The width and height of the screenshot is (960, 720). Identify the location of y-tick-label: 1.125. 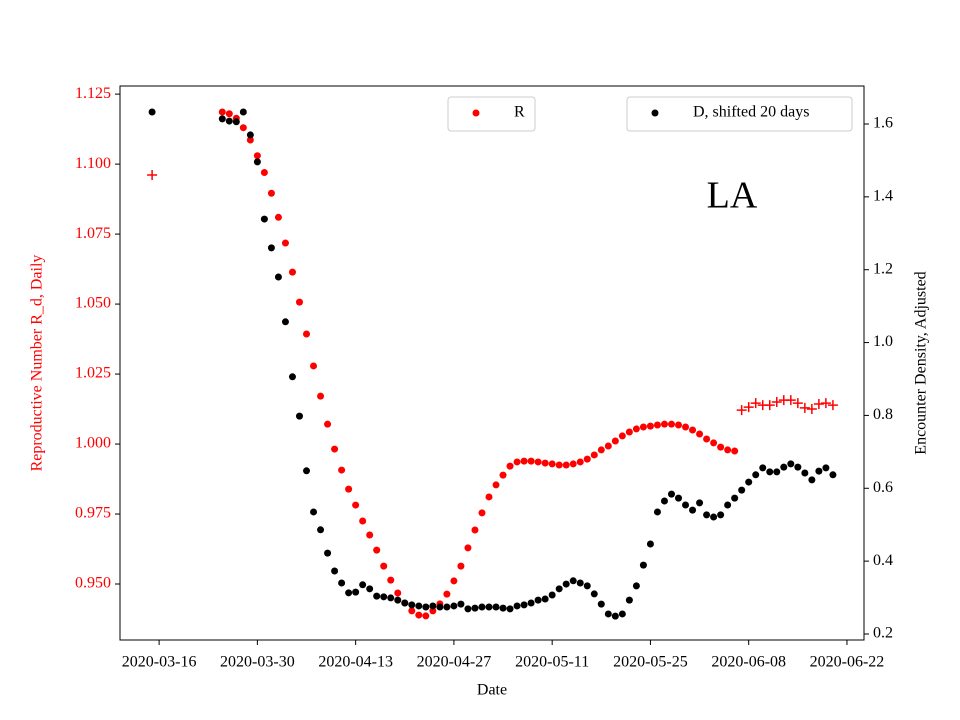
(93, 93).